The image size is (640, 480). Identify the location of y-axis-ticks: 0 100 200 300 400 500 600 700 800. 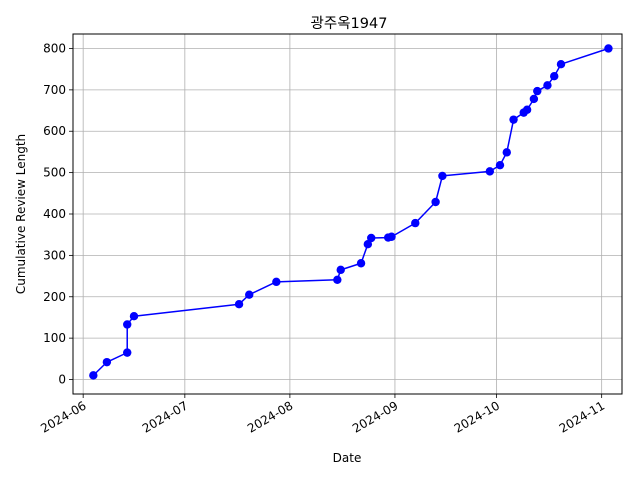
(58, 214).